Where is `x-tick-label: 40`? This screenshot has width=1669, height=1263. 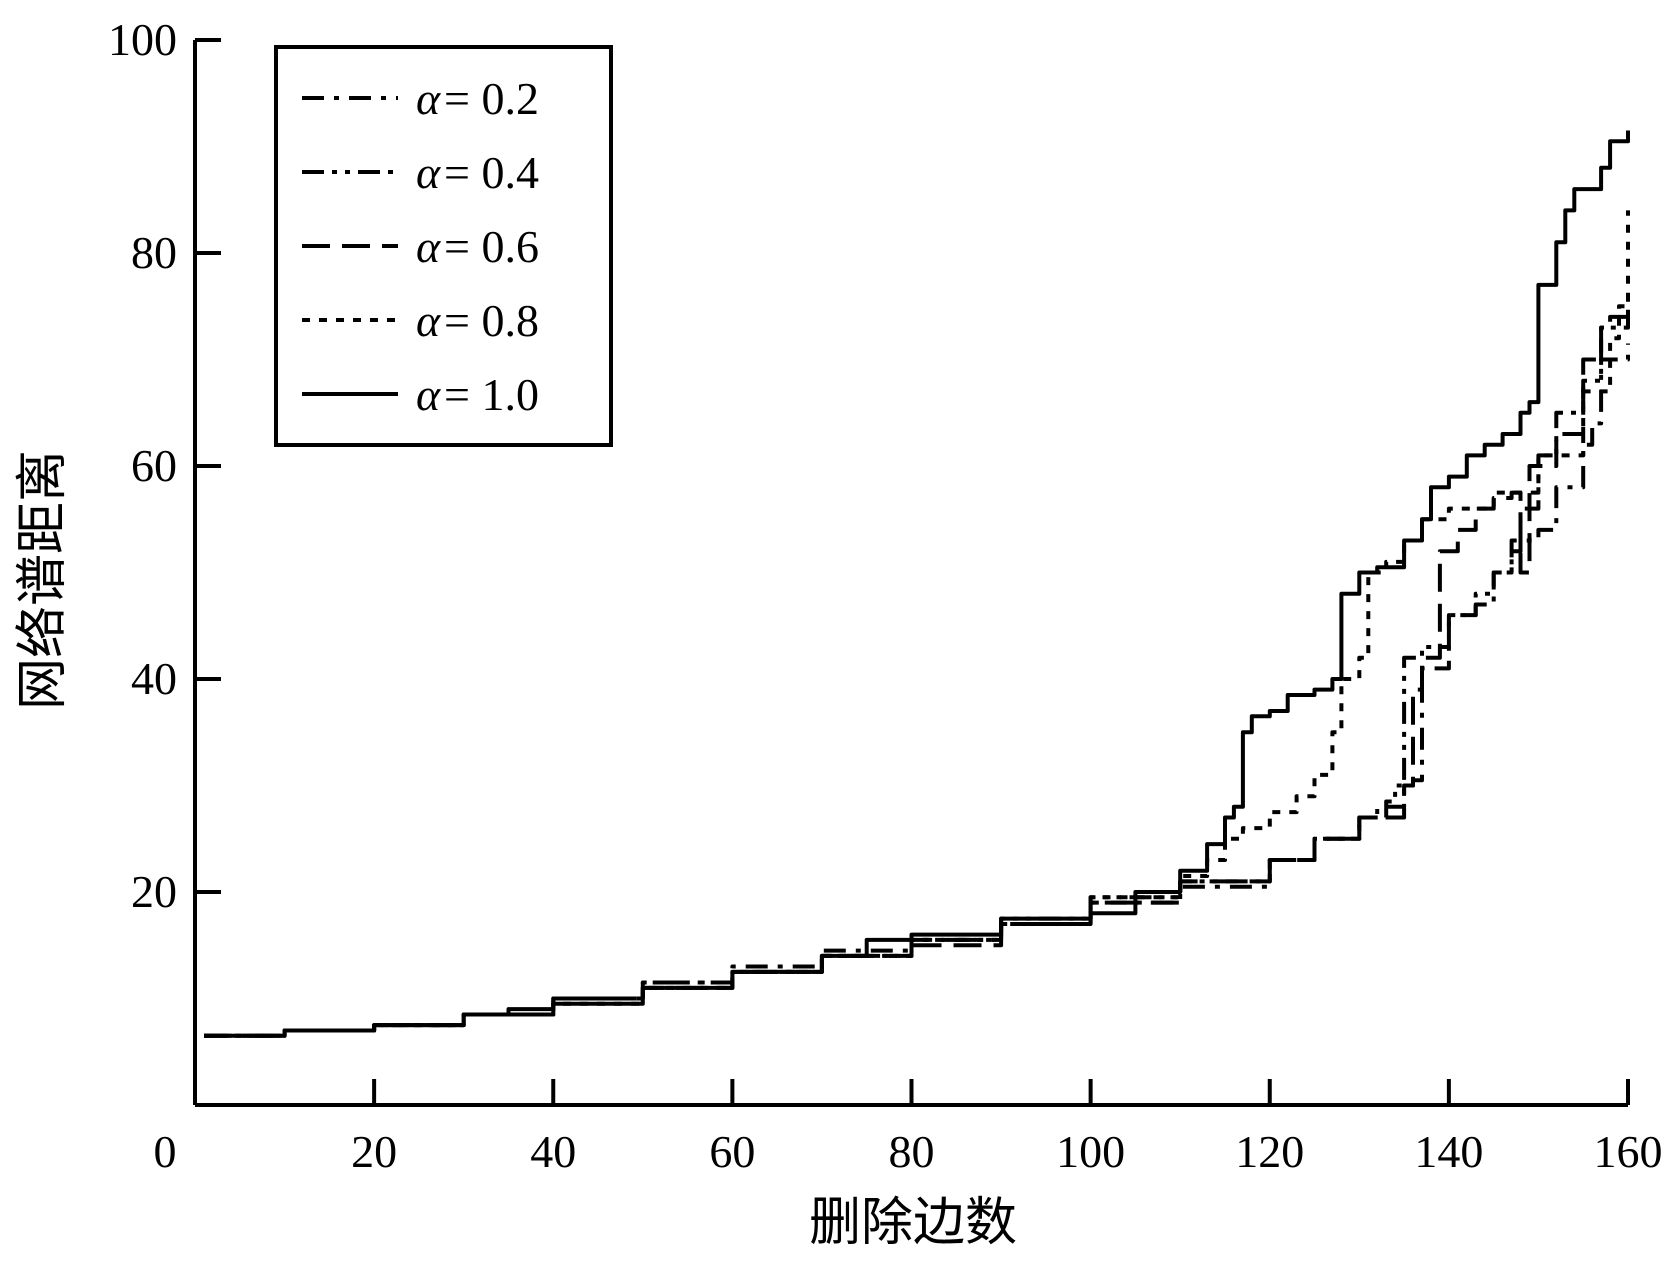
x-tick-label: 40 is located at coordinates (553, 1151).